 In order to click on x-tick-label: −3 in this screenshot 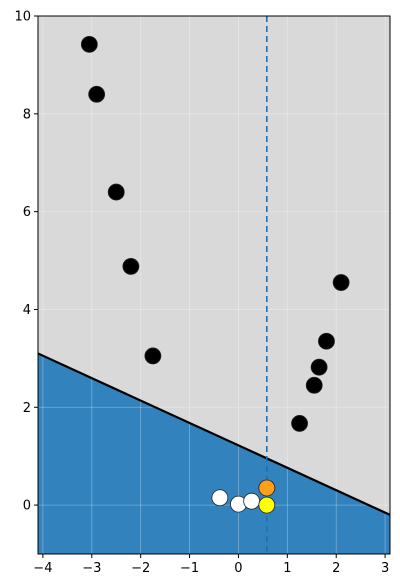, I will do `click(91, 568)`.